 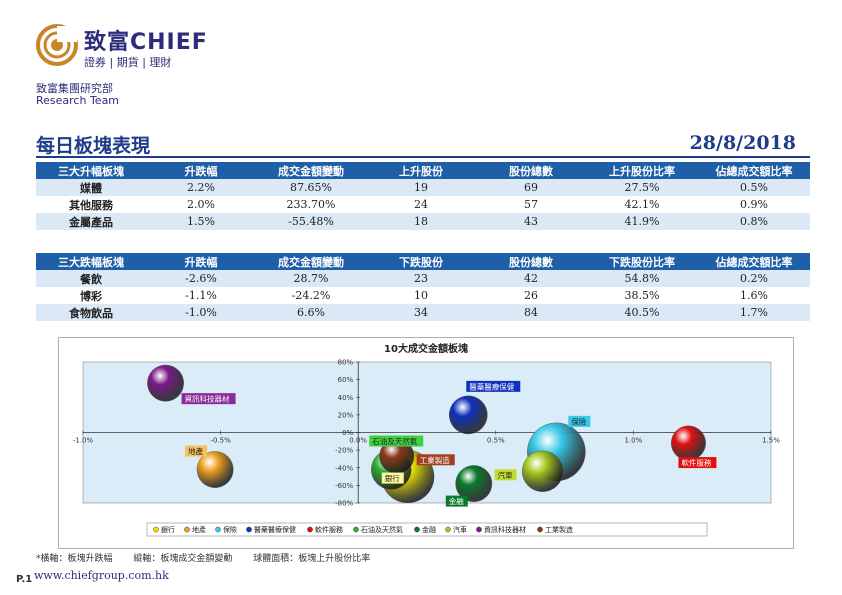 What do you see at coordinates (24, 579) in the screenshot?
I see `page-number: P.1` at bounding box center [24, 579].